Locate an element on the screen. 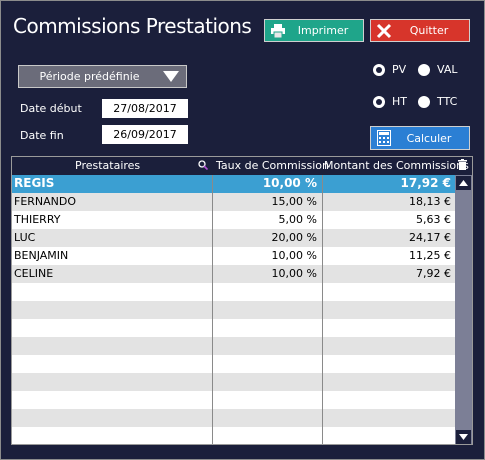 The height and width of the screenshot is (460, 485). table-row: LUC 20,00 % 24,17 € is located at coordinates (233, 238).